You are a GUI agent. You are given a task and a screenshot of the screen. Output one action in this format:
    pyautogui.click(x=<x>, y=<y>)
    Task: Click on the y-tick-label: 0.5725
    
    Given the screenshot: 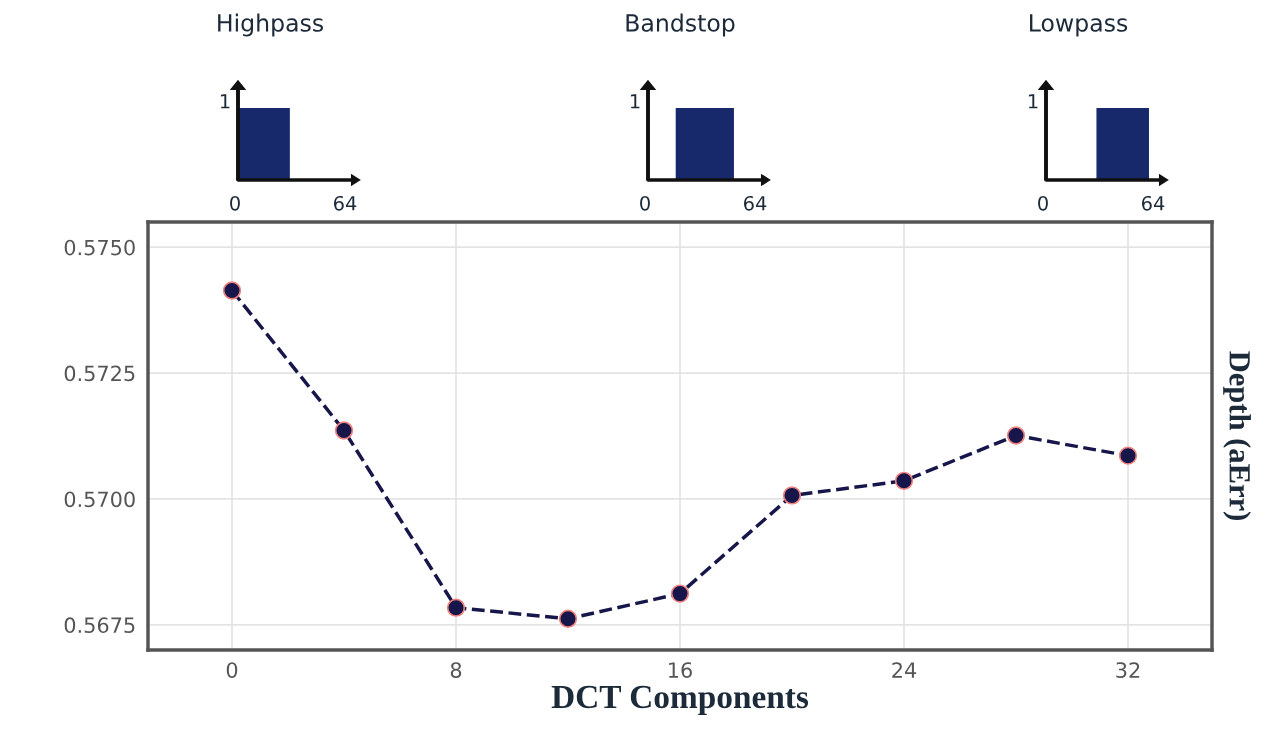 What is the action you would take?
    pyautogui.click(x=99, y=373)
    